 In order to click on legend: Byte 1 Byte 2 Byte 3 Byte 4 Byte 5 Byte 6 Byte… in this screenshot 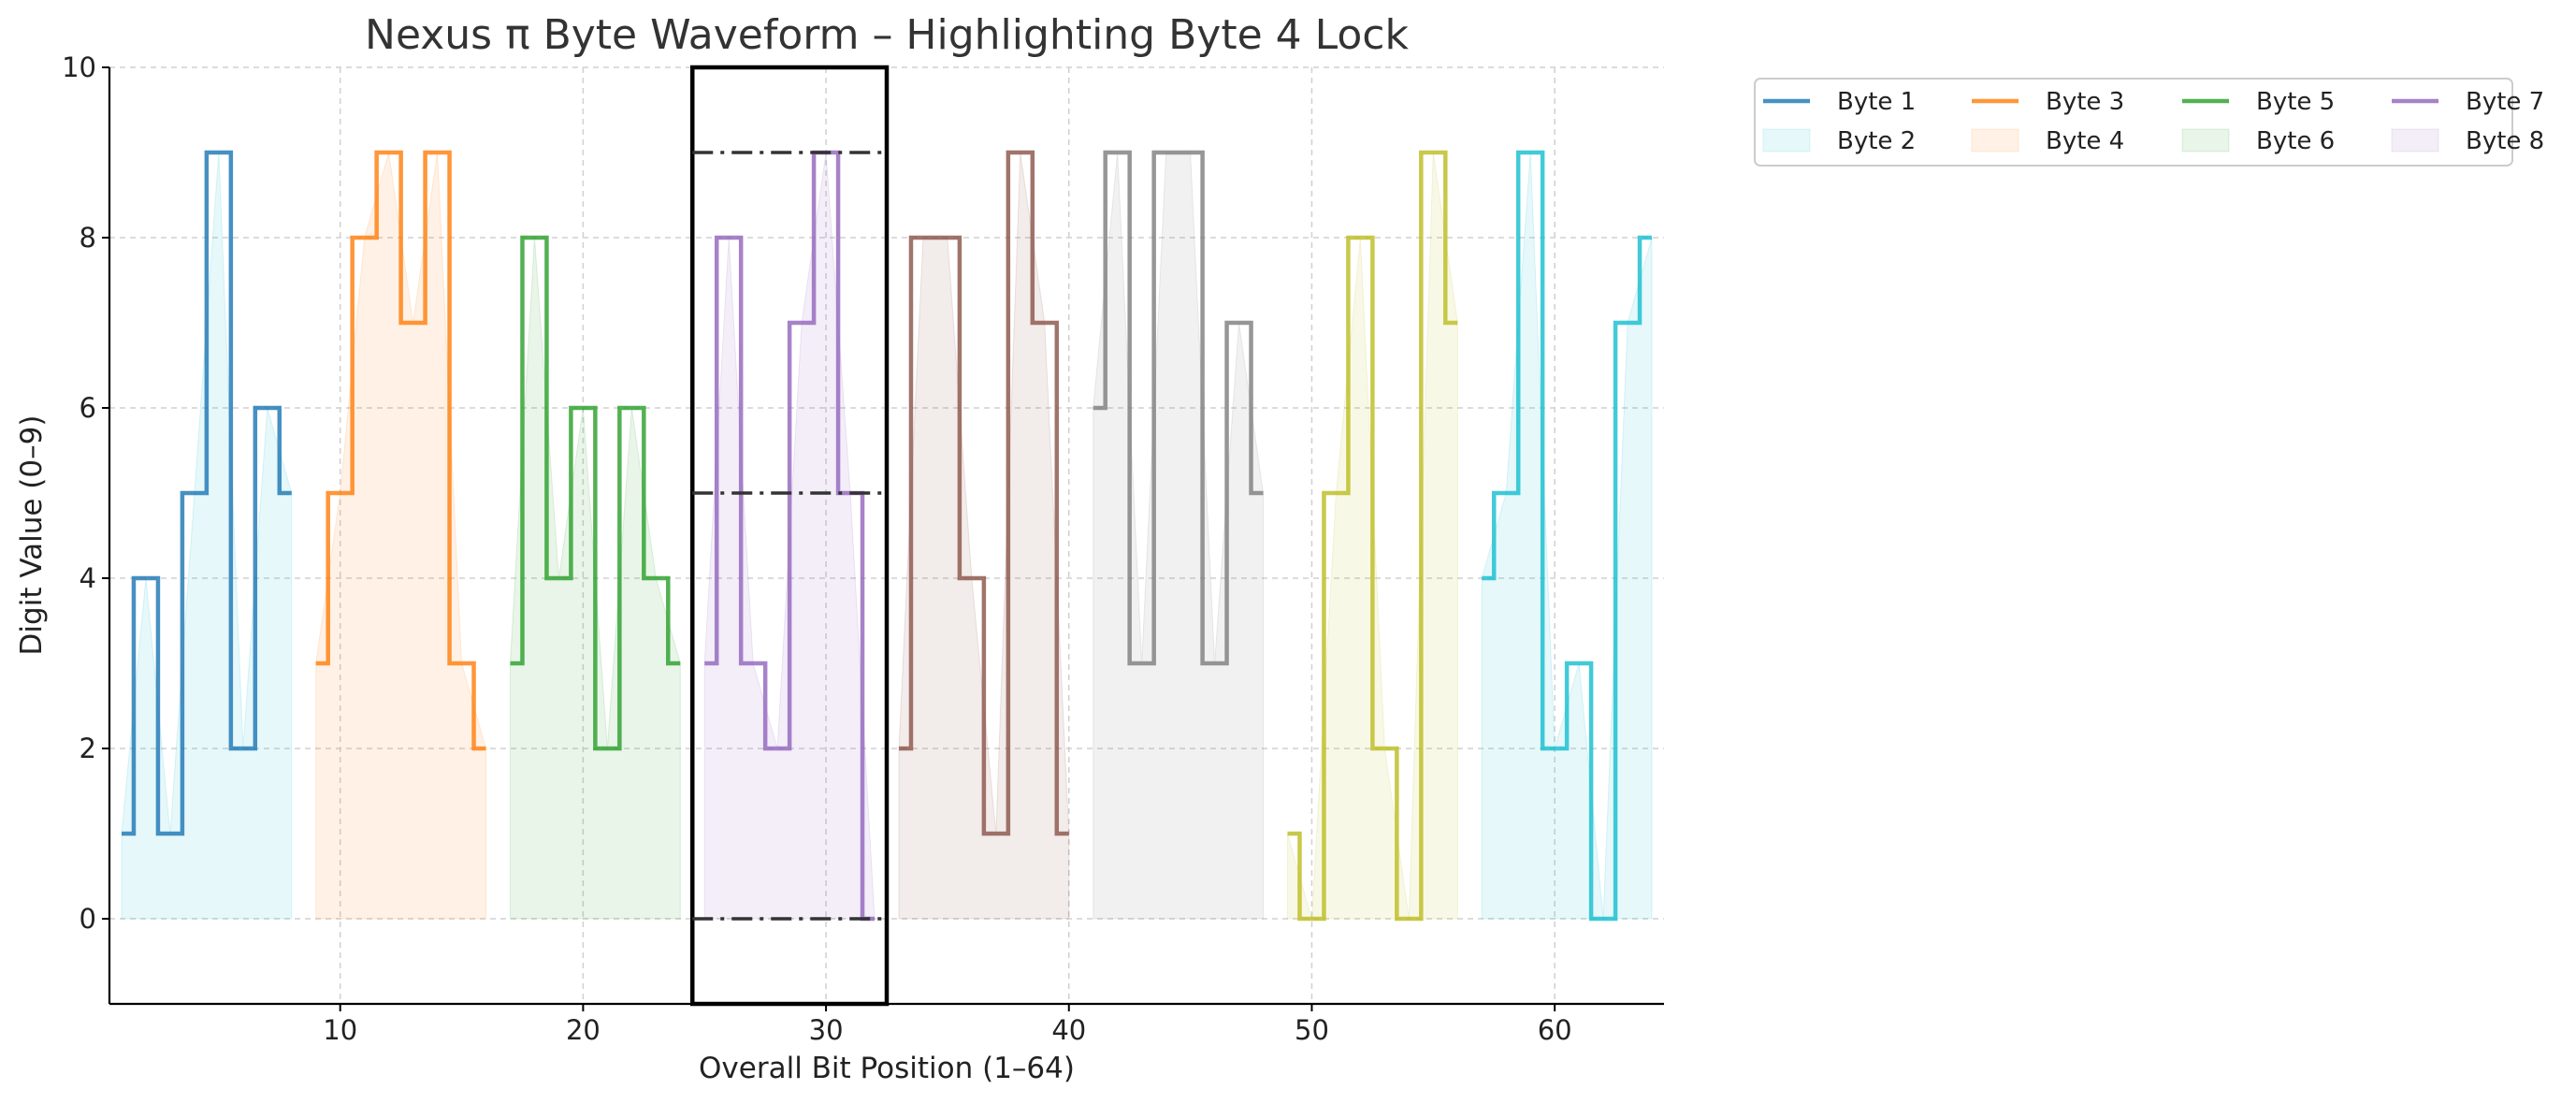, I will do `click(2149, 122)`.